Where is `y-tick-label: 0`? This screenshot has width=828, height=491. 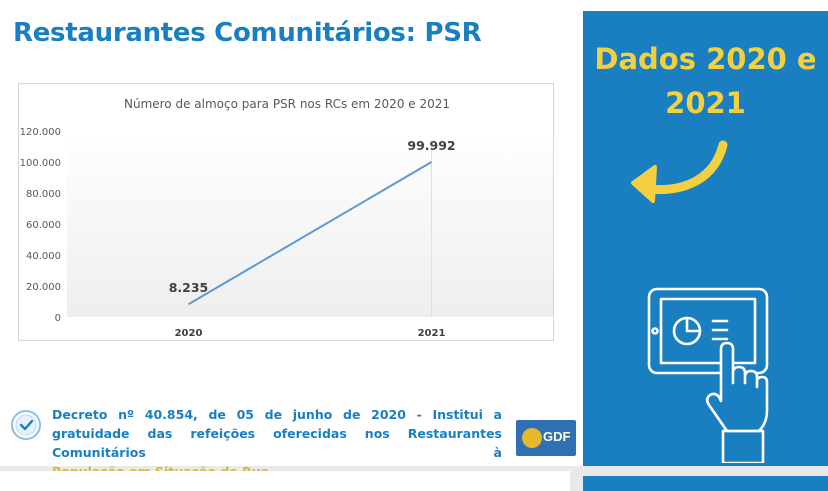
y-tick-label: 0 is located at coordinates (58, 318).